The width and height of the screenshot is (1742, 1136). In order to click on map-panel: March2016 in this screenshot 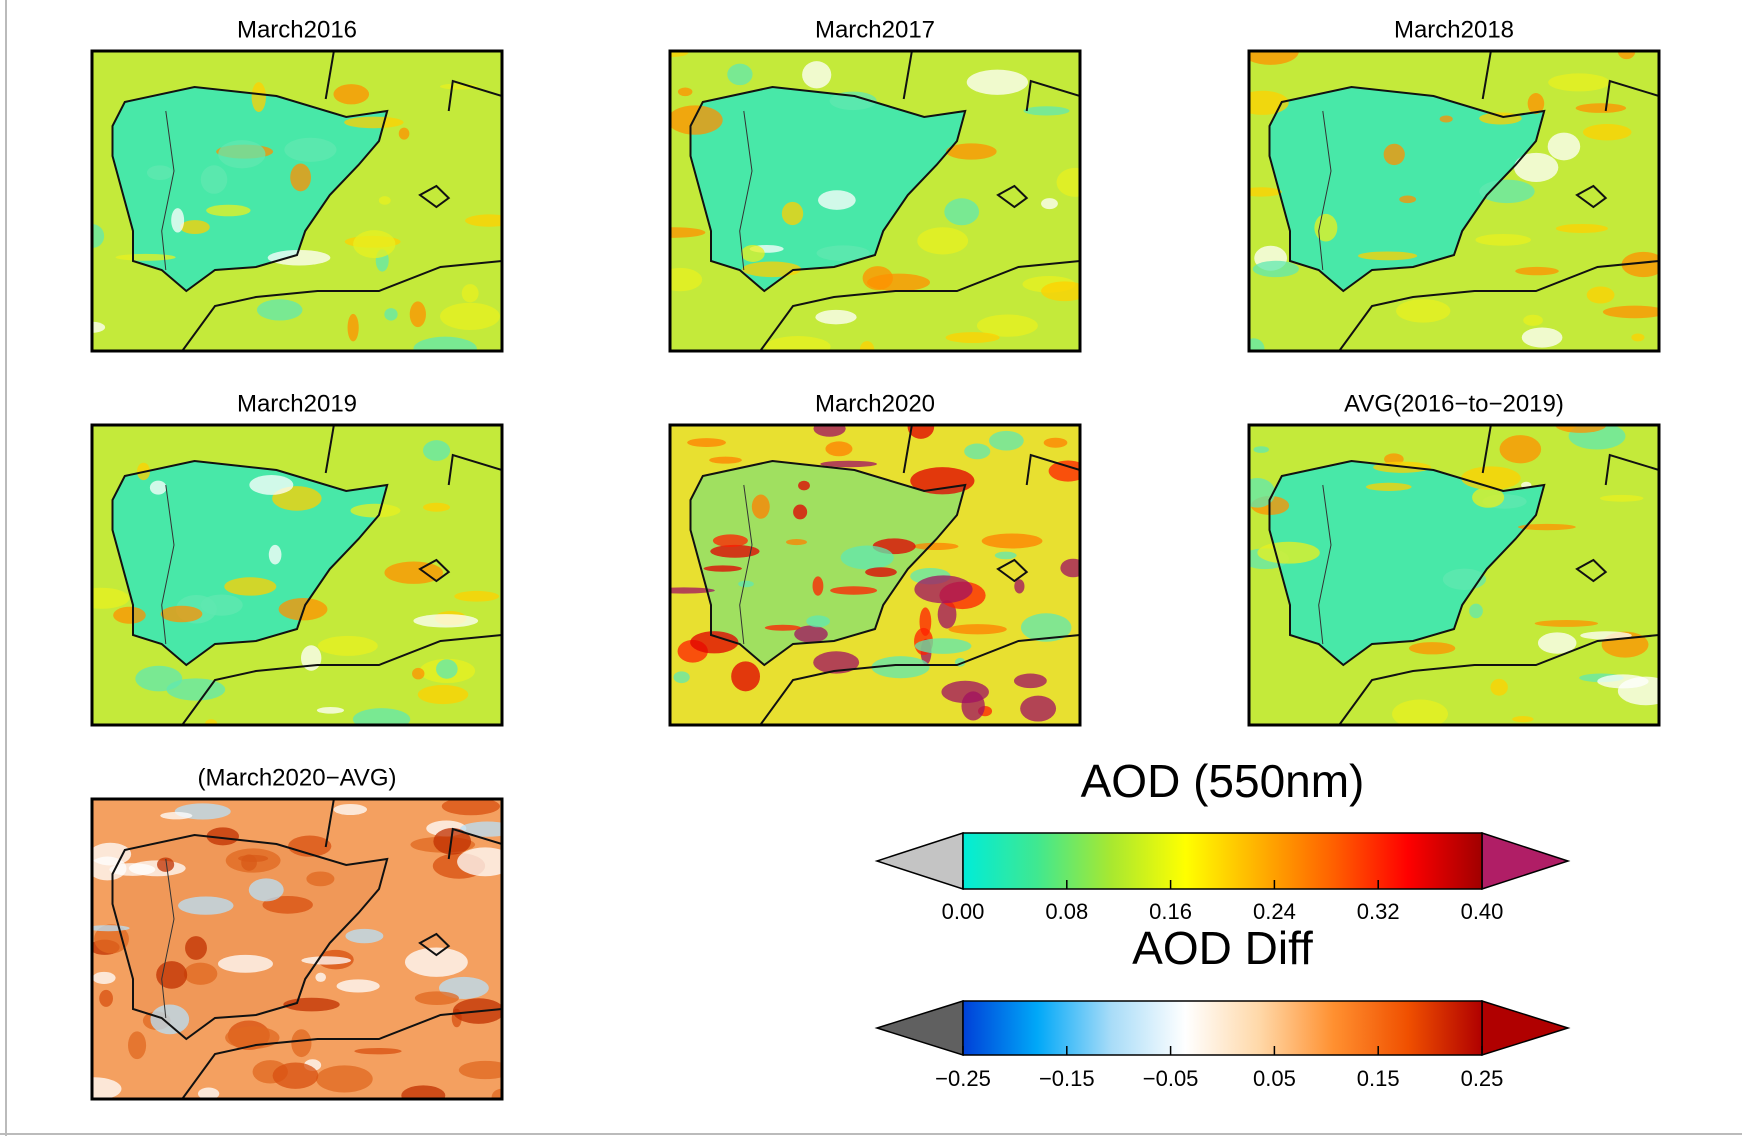, I will do `click(297, 184)`.